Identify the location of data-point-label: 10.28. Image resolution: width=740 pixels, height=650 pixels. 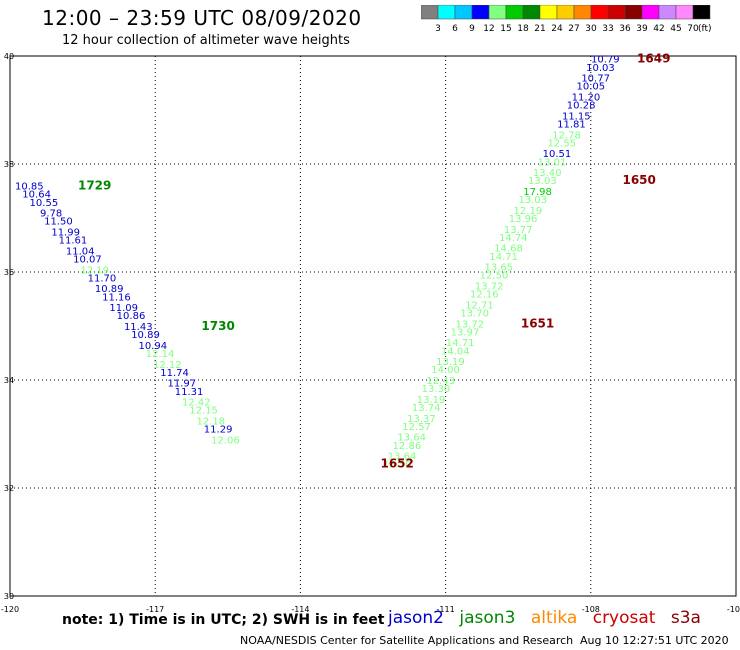
(581, 106).